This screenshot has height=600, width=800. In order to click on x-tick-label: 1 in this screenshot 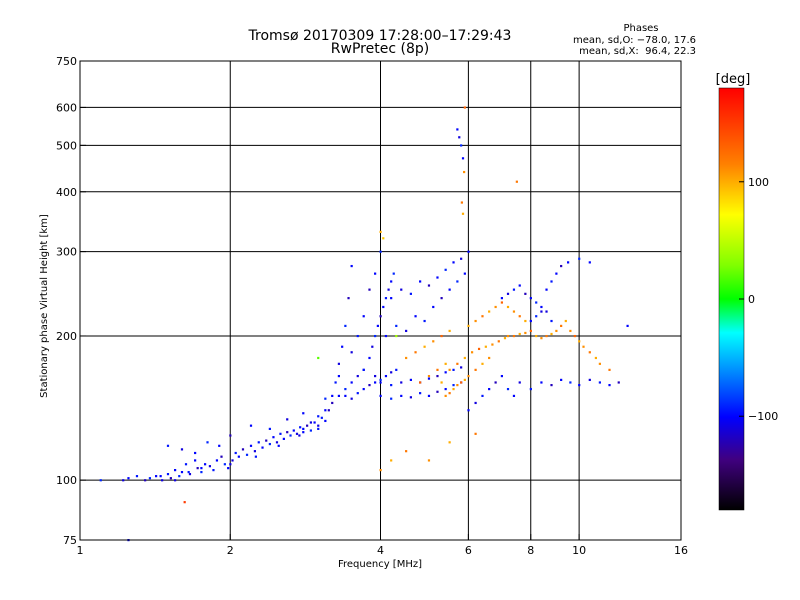, I will do `click(80, 550)`.